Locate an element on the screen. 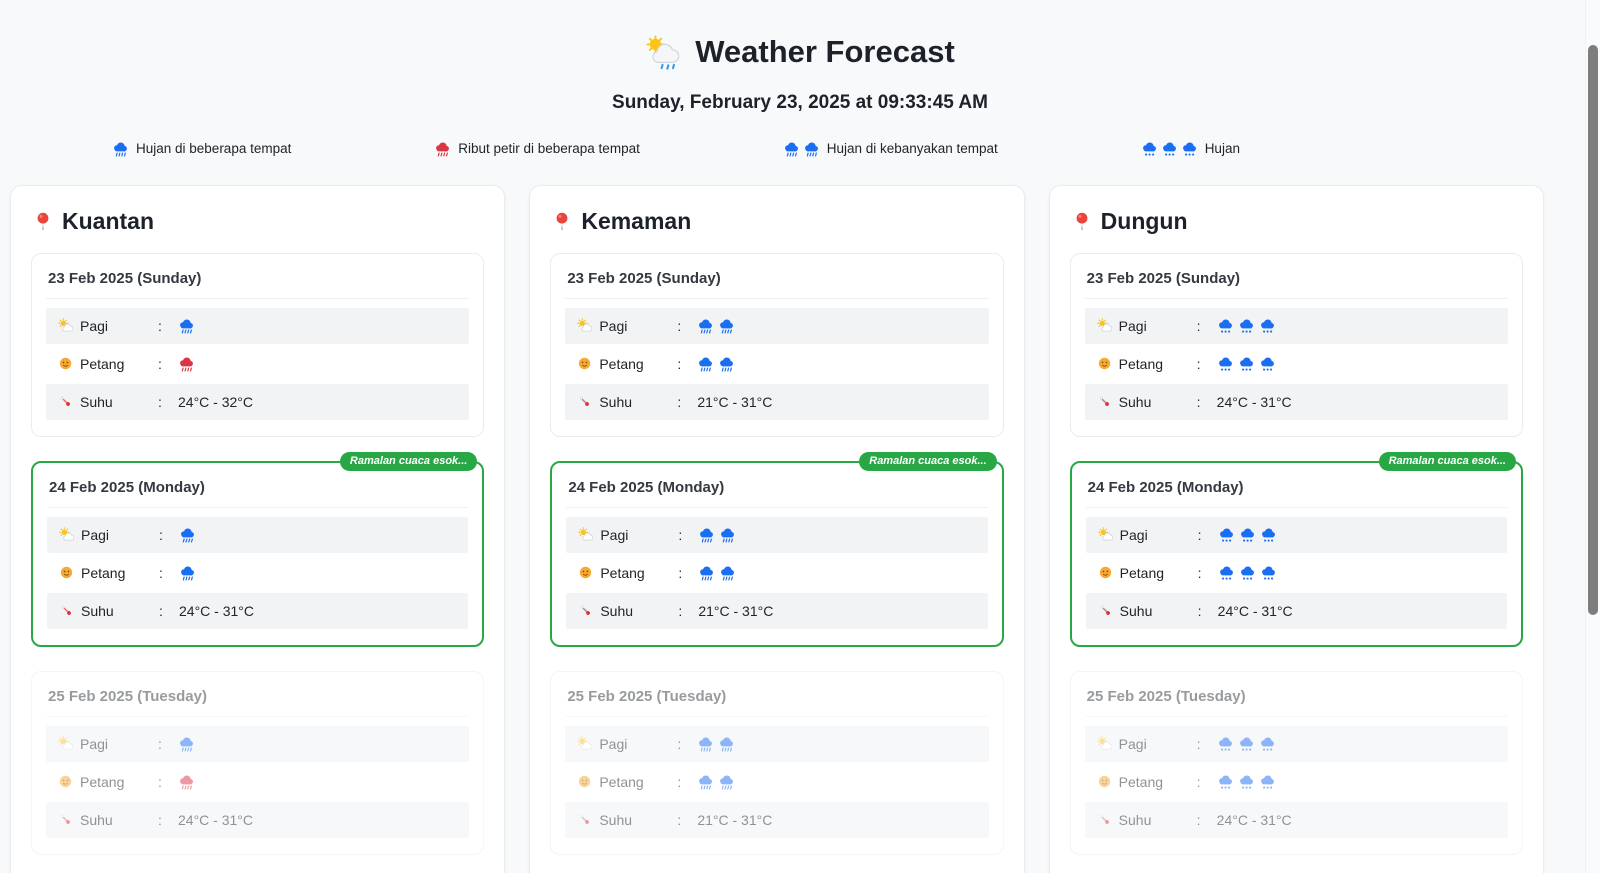  page-title: Weather Forecast is located at coordinates (800, 52).